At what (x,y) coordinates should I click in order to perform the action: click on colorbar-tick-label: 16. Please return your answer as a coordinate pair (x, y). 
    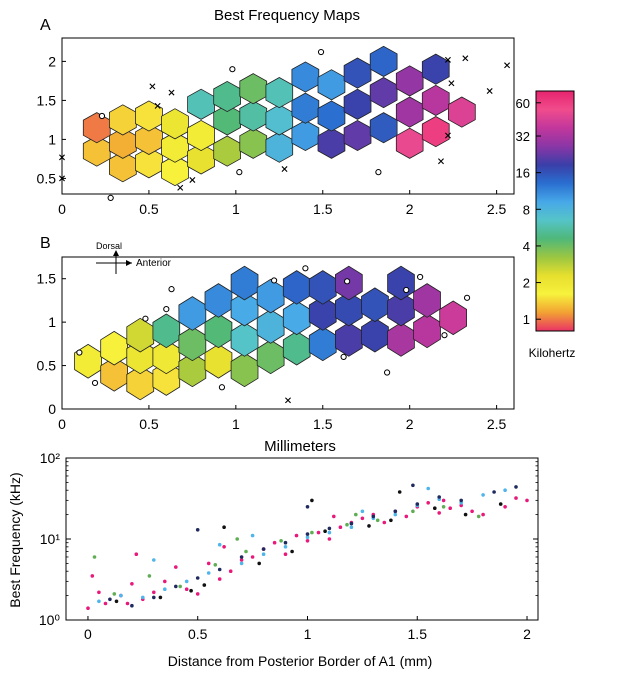
    Looking at the image, I should click on (523, 173).